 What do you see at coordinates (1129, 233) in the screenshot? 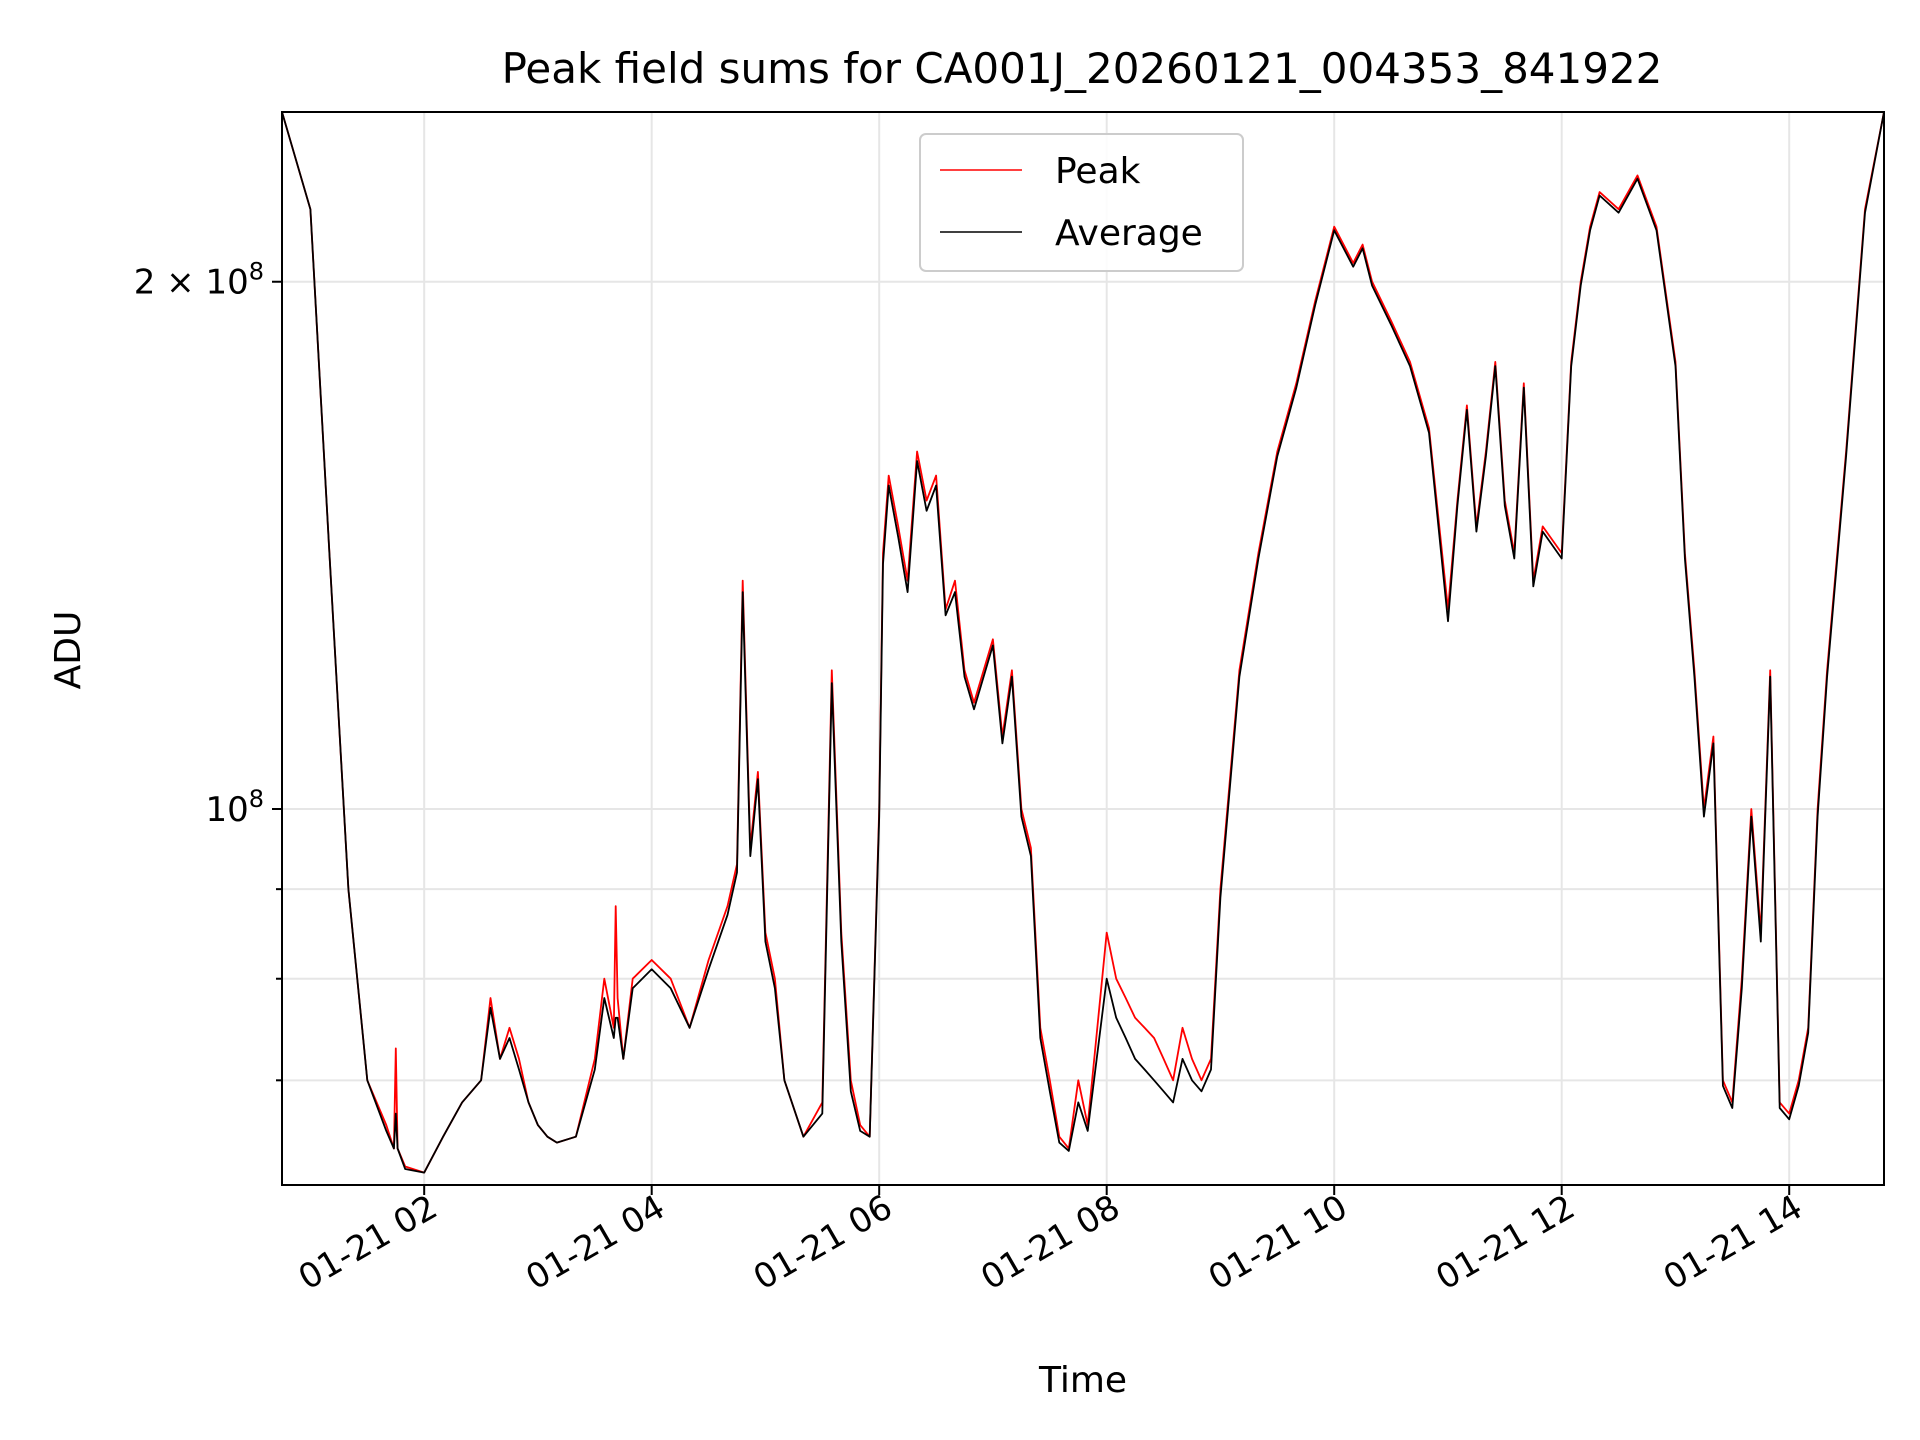
I see `legend-average-label: Average` at bounding box center [1129, 233].